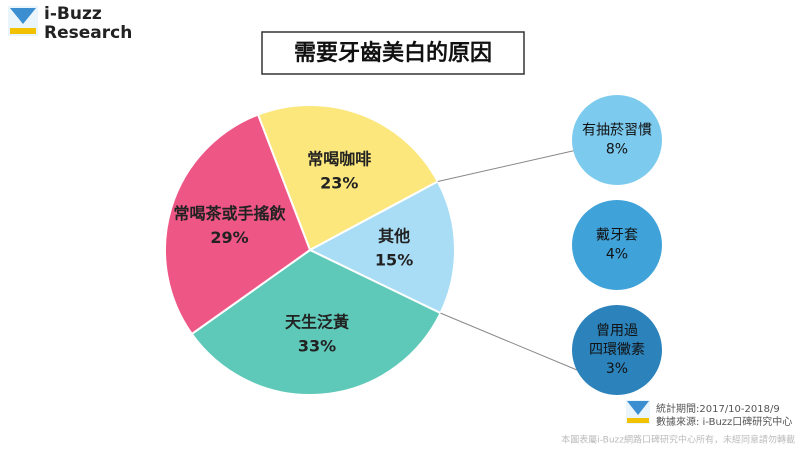 This screenshot has height=450, width=800. Describe the element at coordinates (394, 260) in the screenshot. I see `slice-value: 15%` at that location.